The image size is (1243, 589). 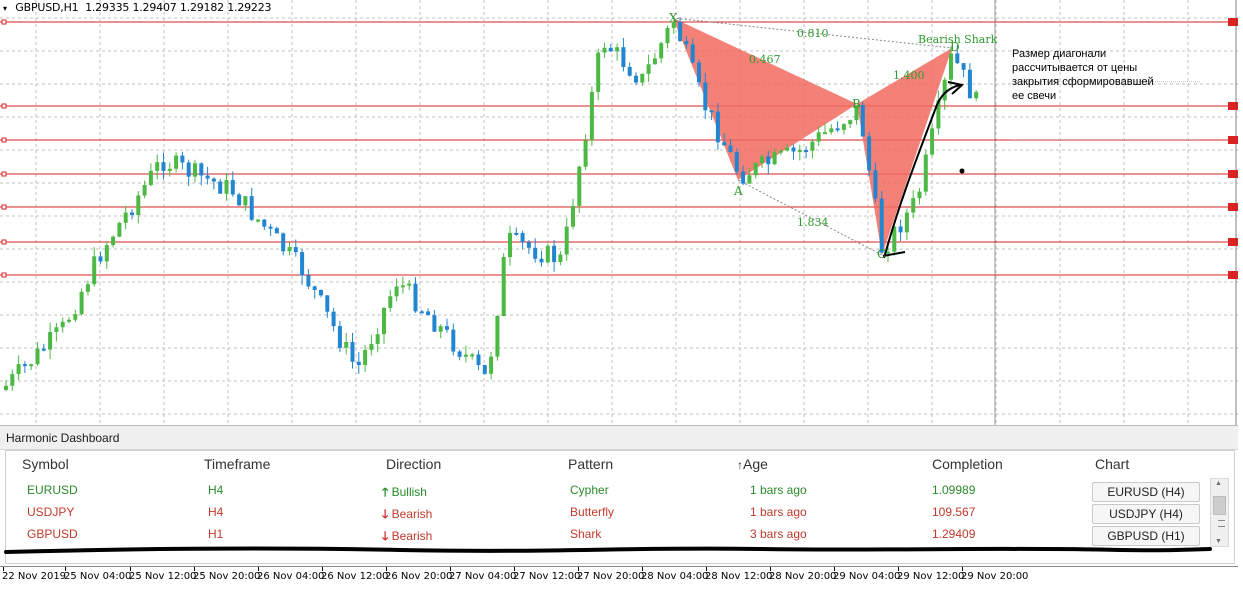 What do you see at coordinates (967, 464) in the screenshot?
I see `col-header-completion: Completion` at bounding box center [967, 464].